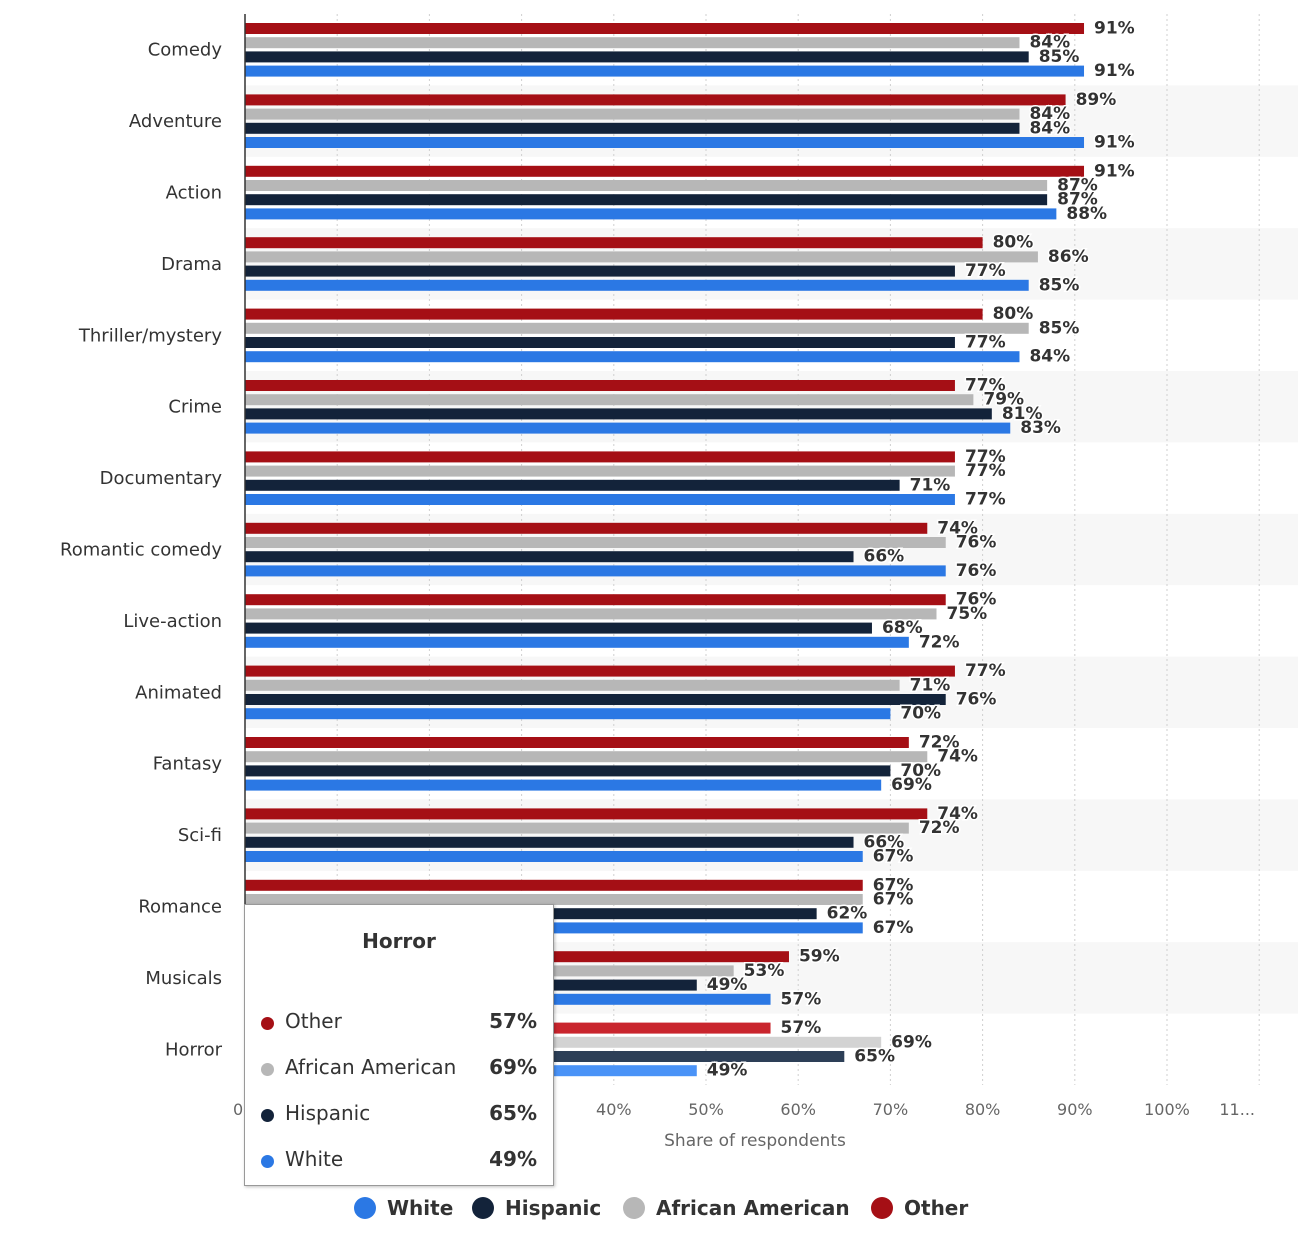 The image size is (1298, 1251). Describe the element at coordinates (920, 771) in the screenshot. I see `data-label-fantasy-hispanic: 70%` at that location.